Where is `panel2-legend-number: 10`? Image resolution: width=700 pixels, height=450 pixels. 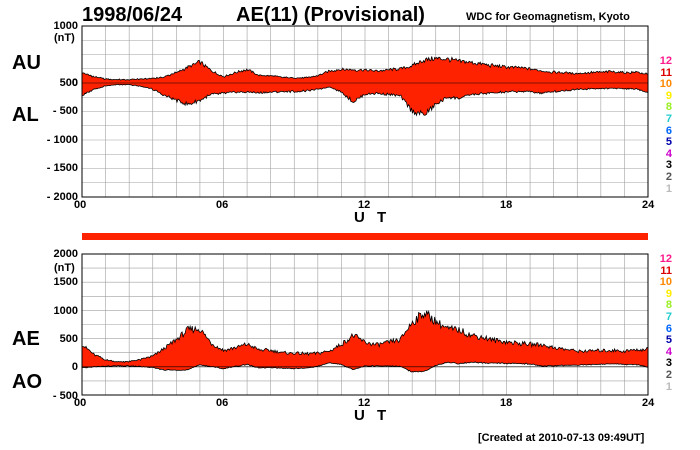
panel2-legend-number: 10 is located at coordinates (665, 282).